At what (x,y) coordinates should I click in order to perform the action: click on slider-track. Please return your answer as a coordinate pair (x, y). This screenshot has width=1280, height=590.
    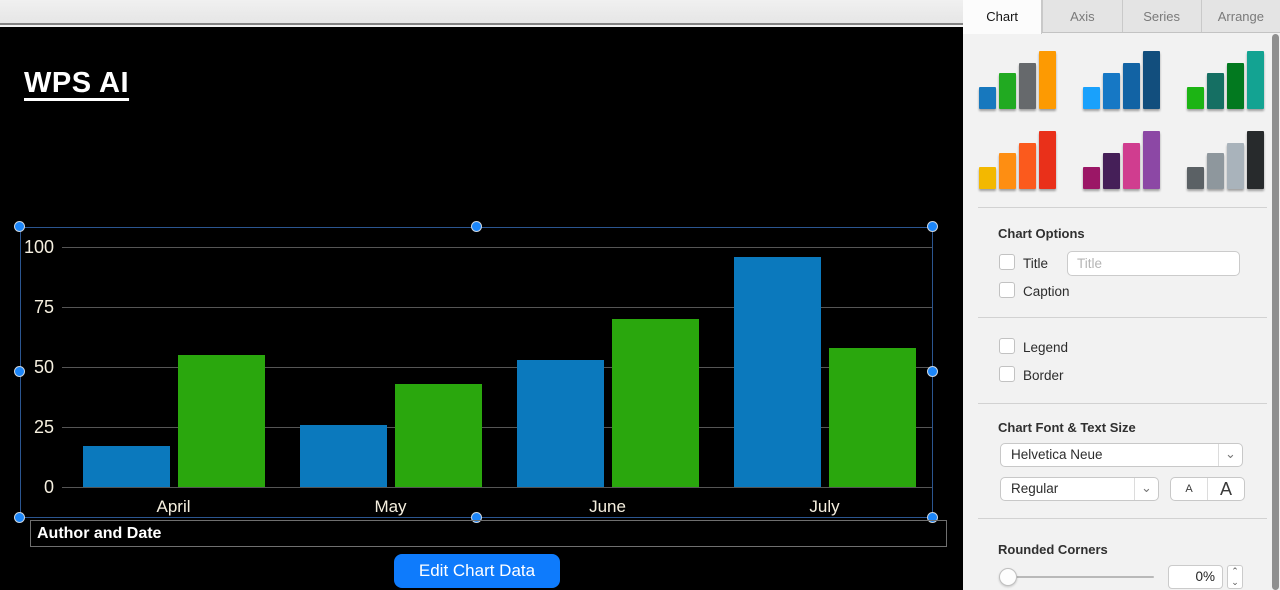
    Looking at the image, I should click on (1076, 577).